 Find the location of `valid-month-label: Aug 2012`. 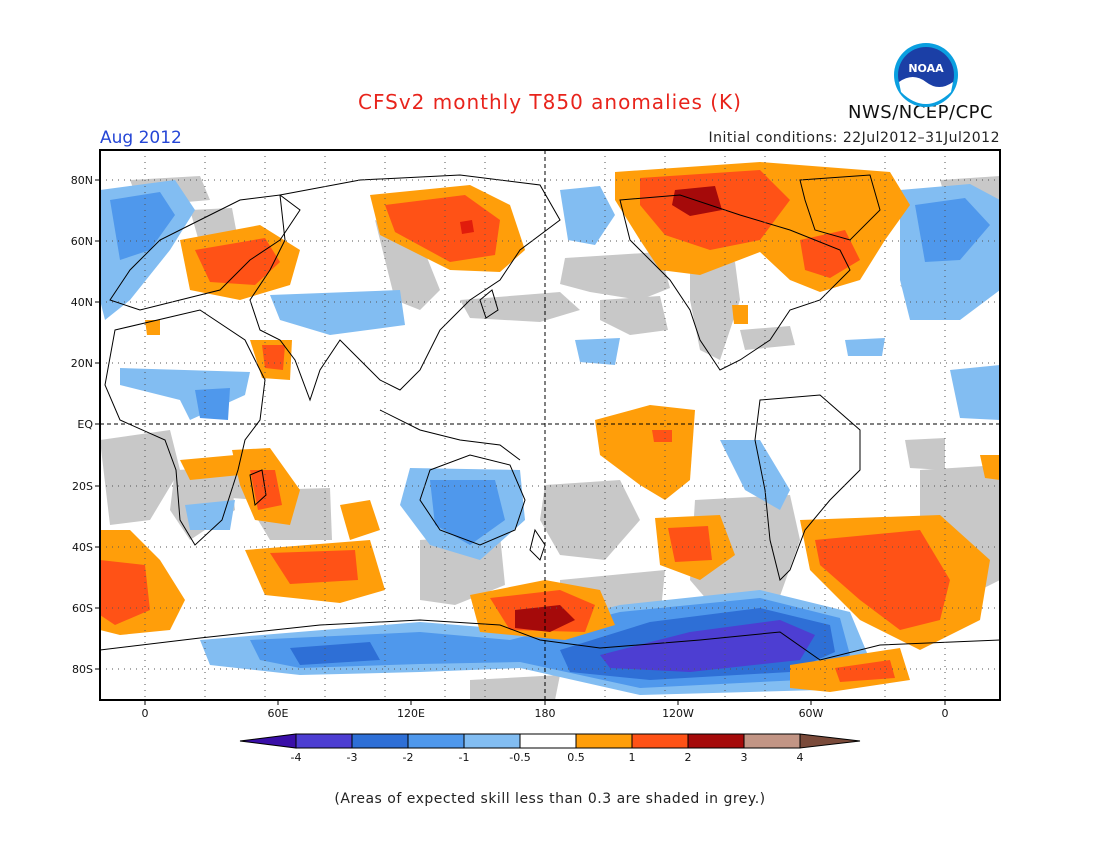

valid-month-label: Aug 2012 is located at coordinates (141, 138).